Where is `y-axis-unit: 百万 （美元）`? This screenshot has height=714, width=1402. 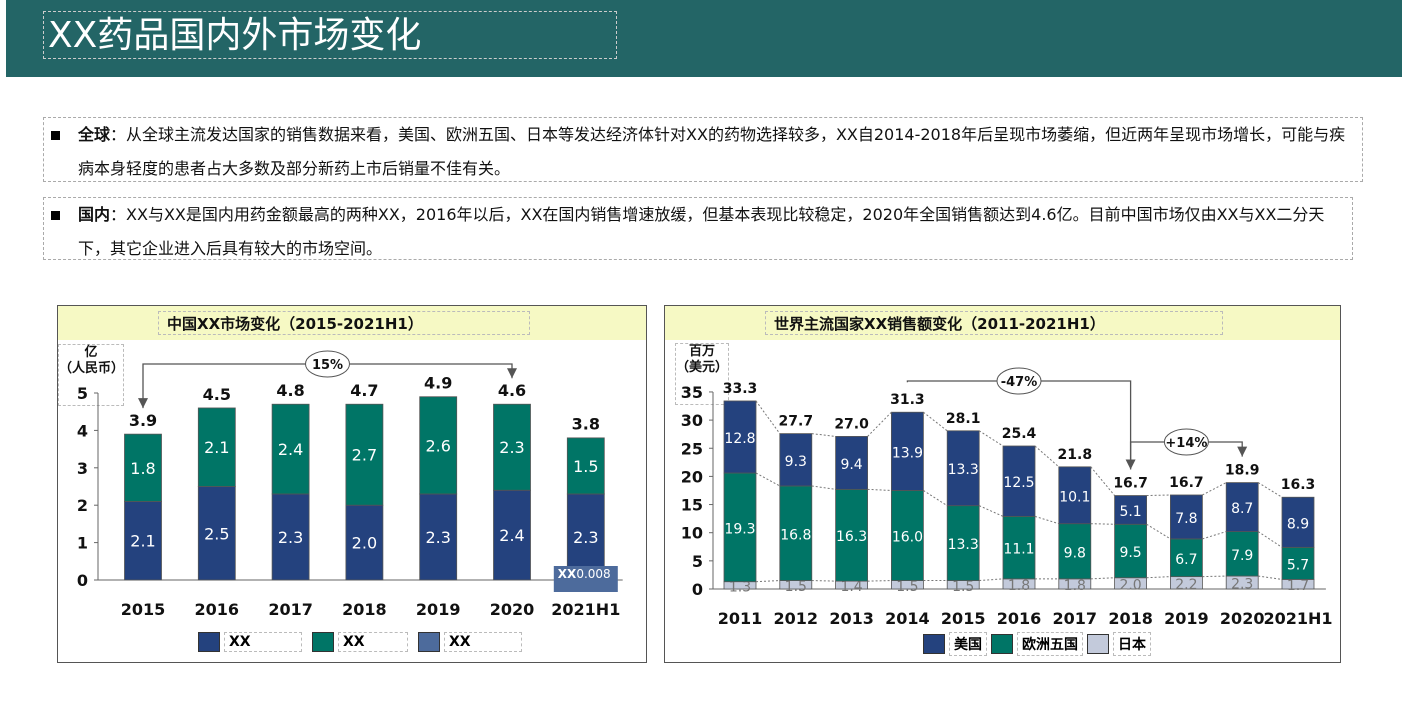 y-axis-unit: 百万 （美元） is located at coordinates (702, 374).